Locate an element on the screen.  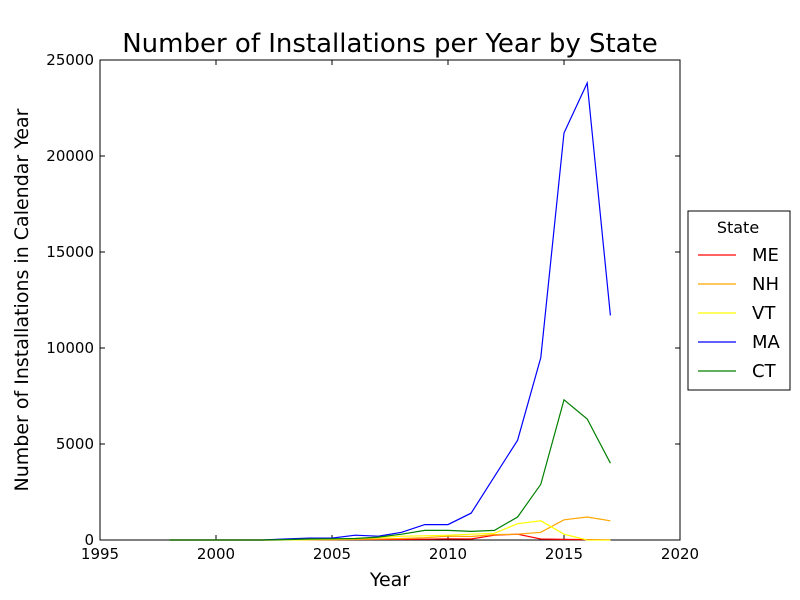
y-tick-label: 0 is located at coordinates (89, 540).